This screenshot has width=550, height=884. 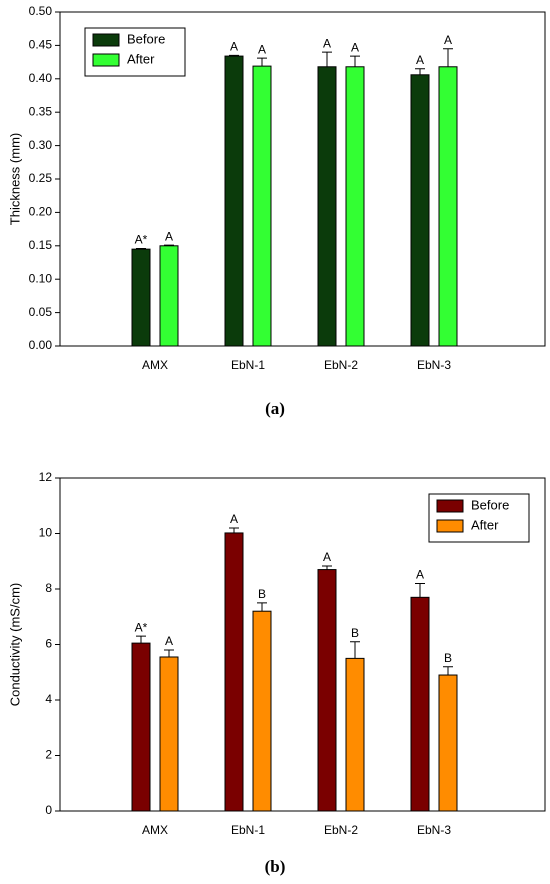 What do you see at coordinates (14, 179) in the screenshot?
I see `y-axis-label: Thickness (mm)` at bounding box center [14, 179].